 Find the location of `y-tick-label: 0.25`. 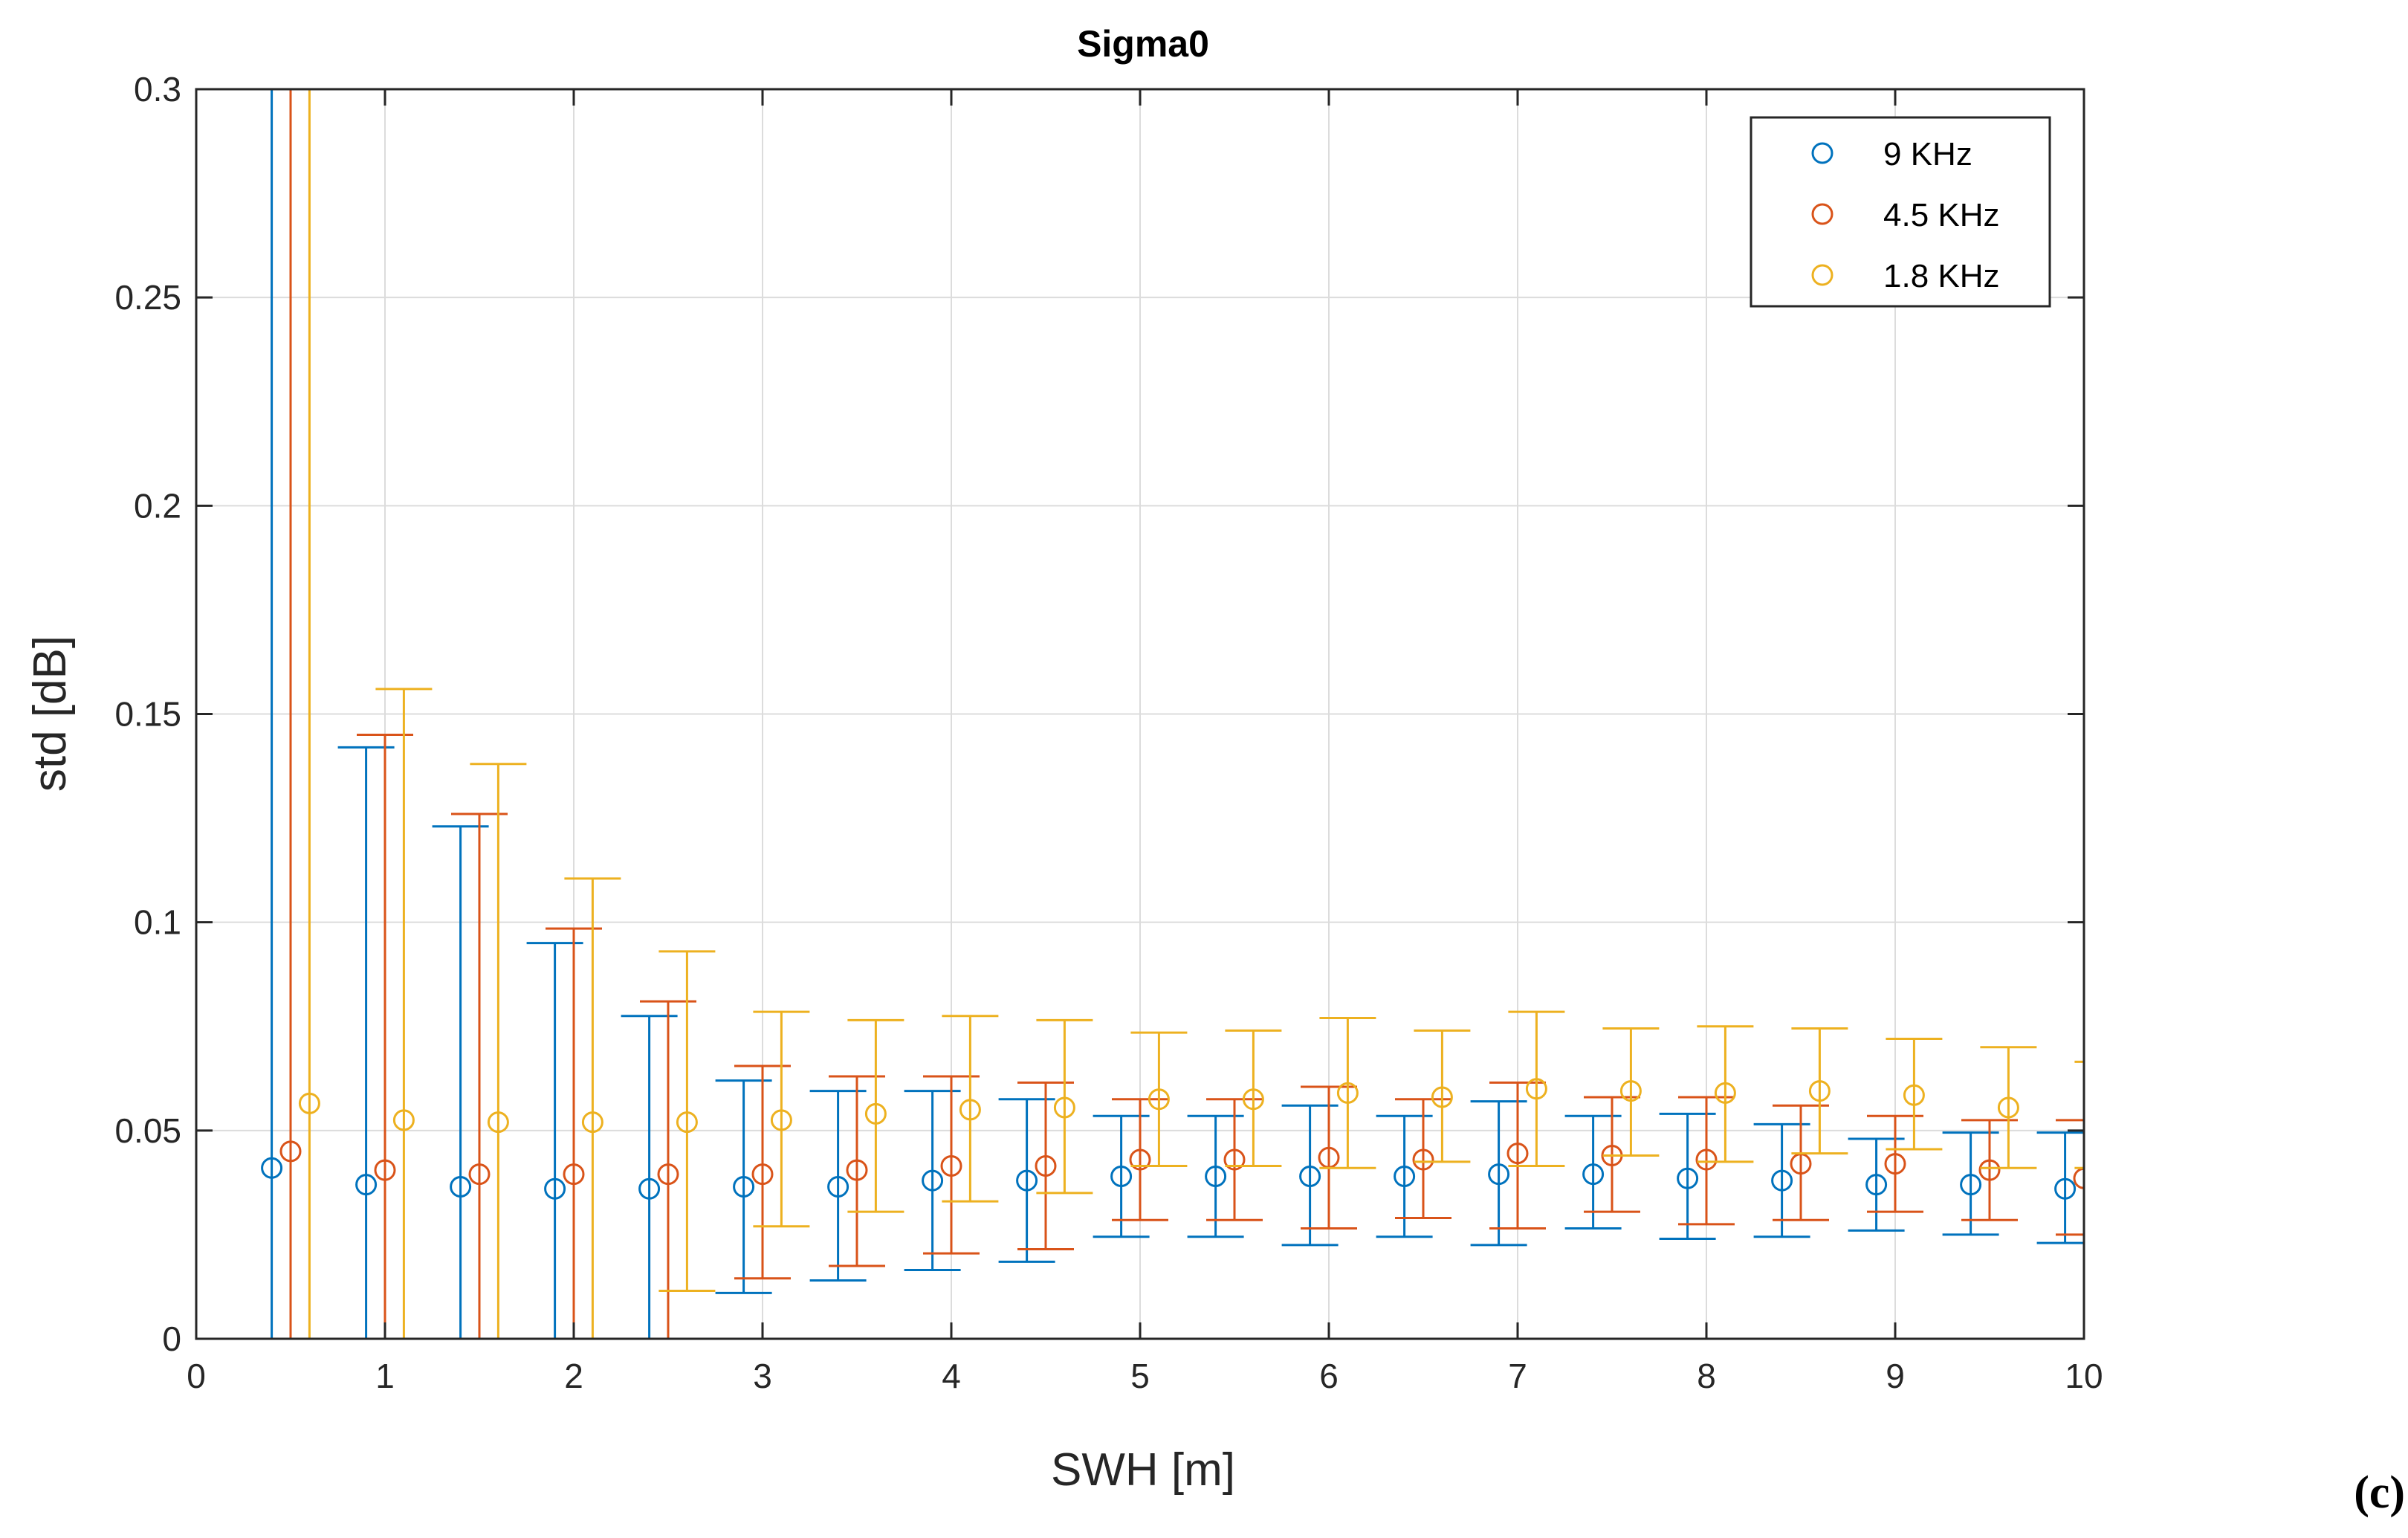

y-tick-label: 0.25 is located at coordinates (147, 297).